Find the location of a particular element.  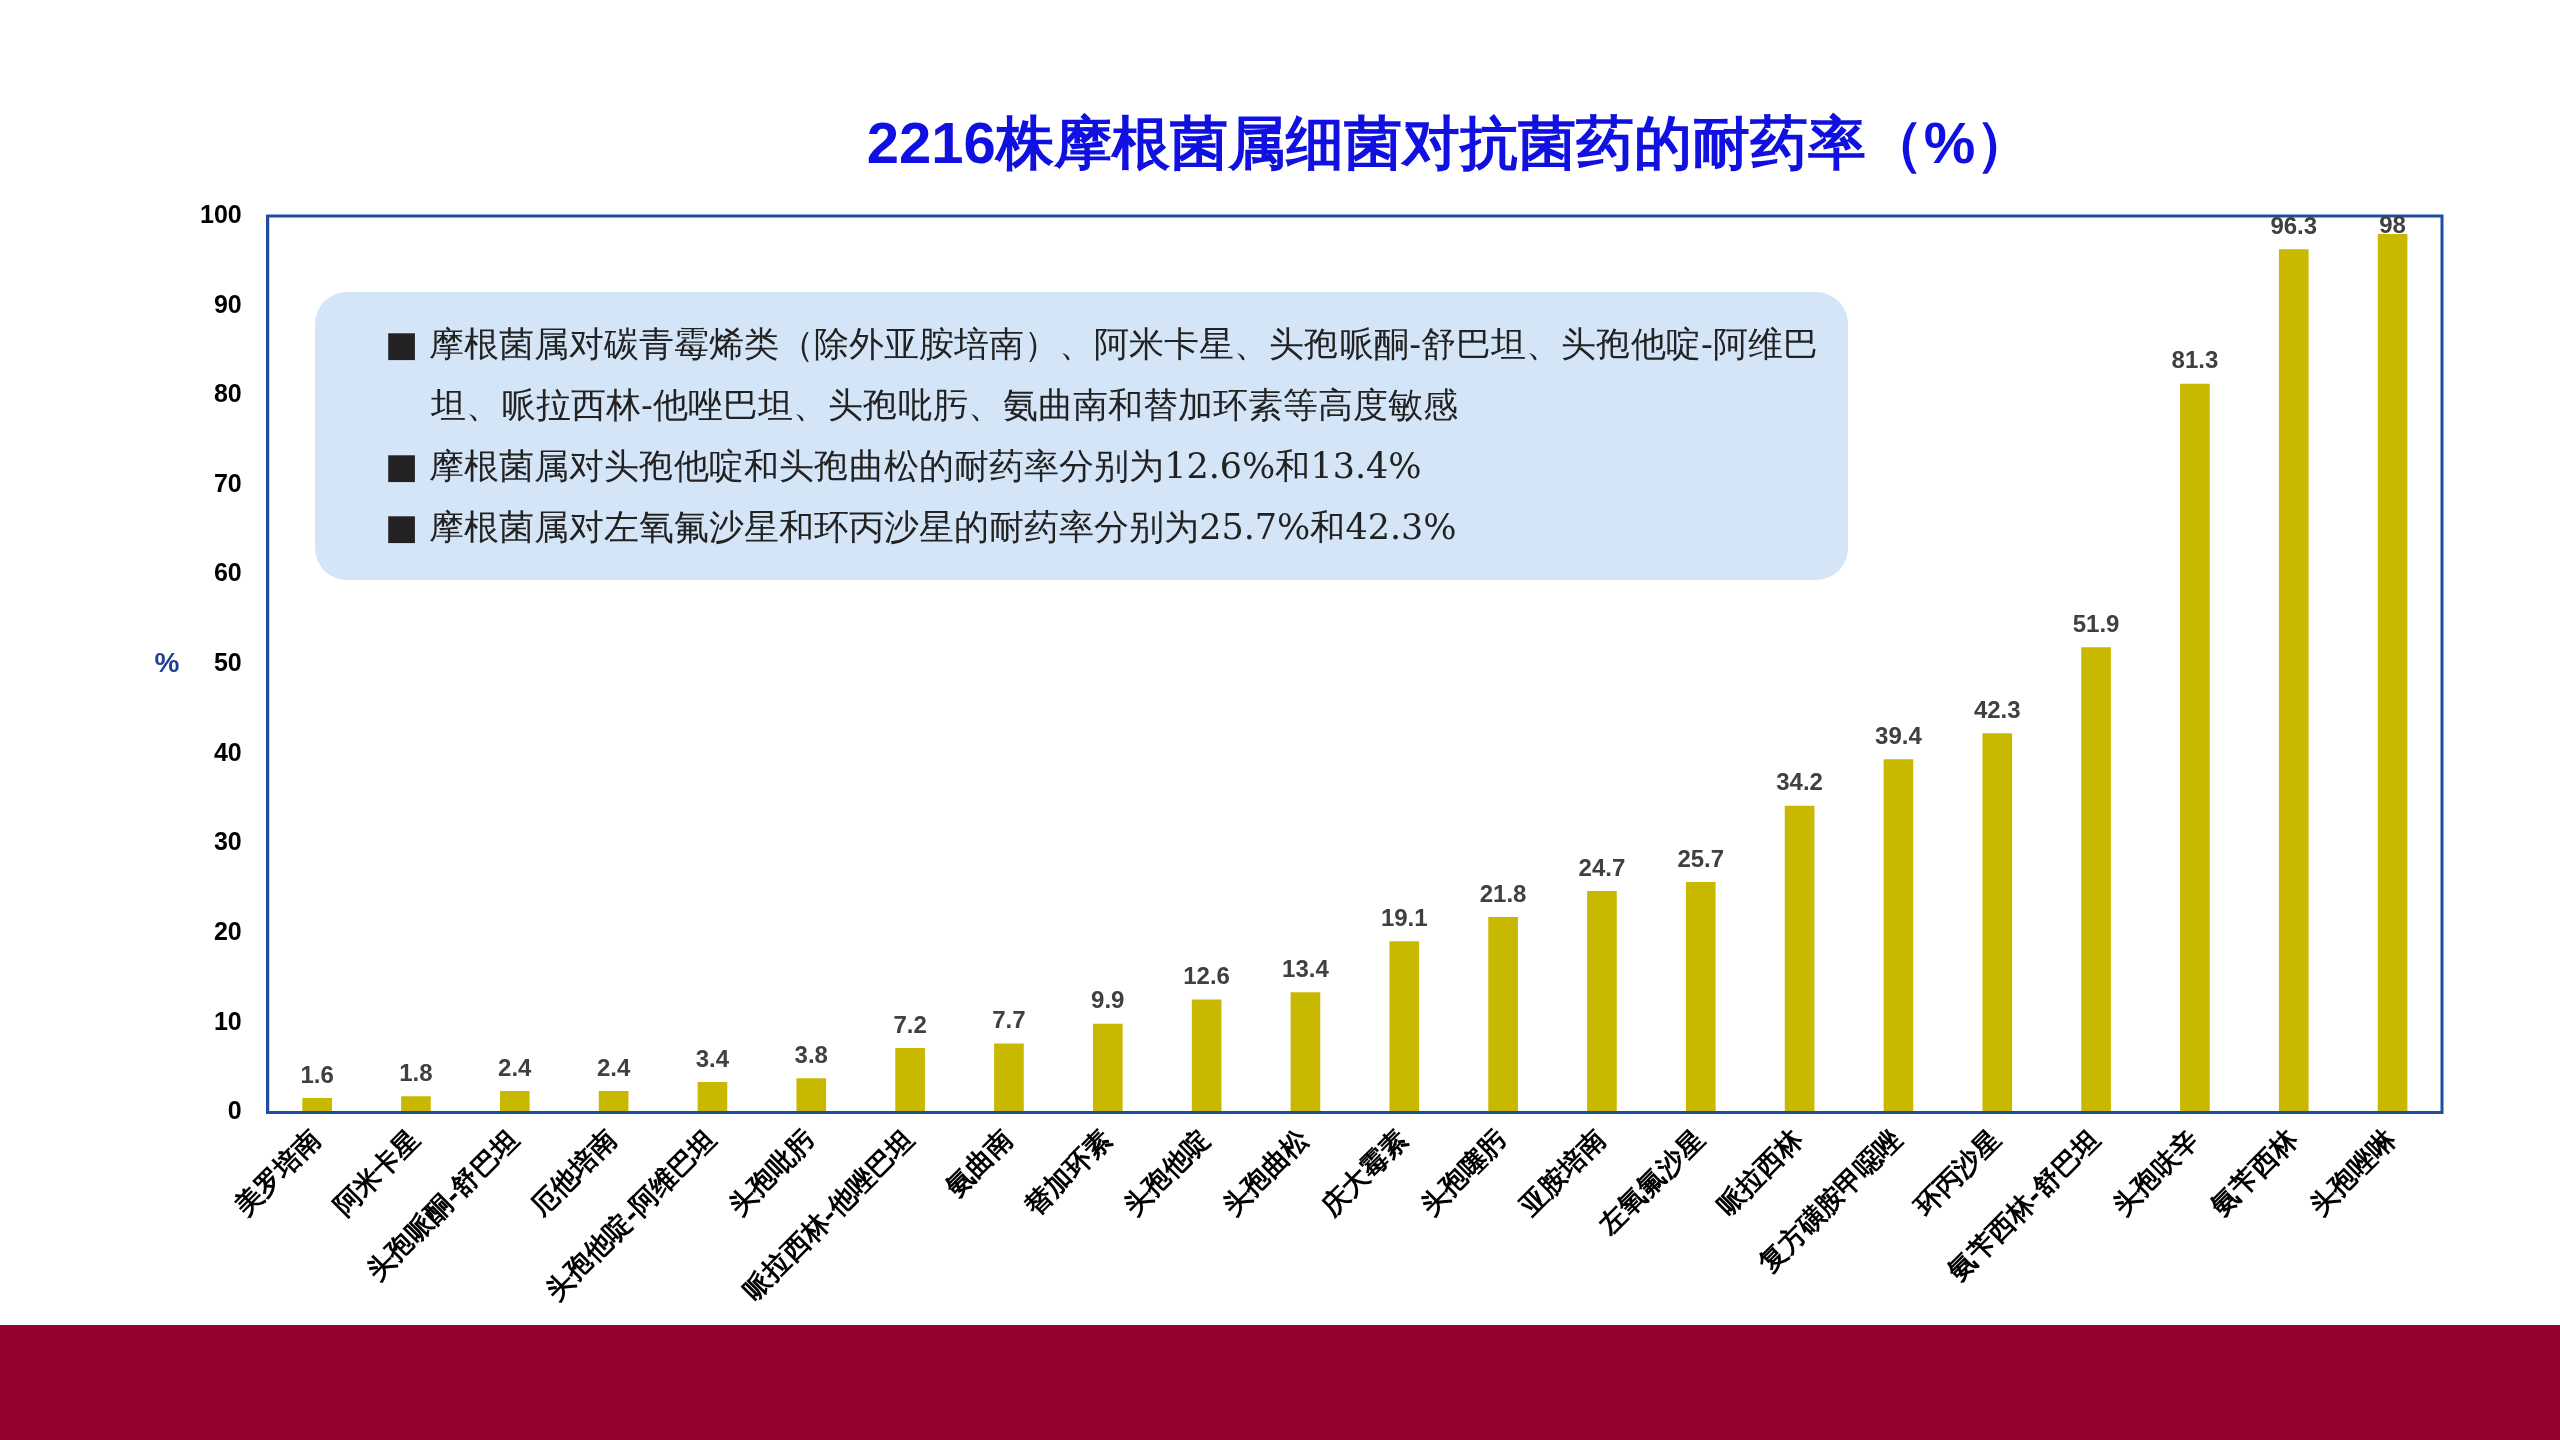

callout-box: ■ 摩根菌属对碳青霉烯类（除外亚胺培南）、阿米卡星、头孢哌酮-舒巴坦、头孢他啶-阿维巴坦、哌拉西林-他唑巴坦、头孢吡肟、氨曲南和替加环素等高度敏感 ■ 摩根菌属对头孢他啶和头孢曲松的耐药率分别为12.6%和13.4% ■ 摩根菌属对左氧氟沙星和环丙沙星的耐药率分别为25.7%和42.3% is located at coordinates (1081, 436).